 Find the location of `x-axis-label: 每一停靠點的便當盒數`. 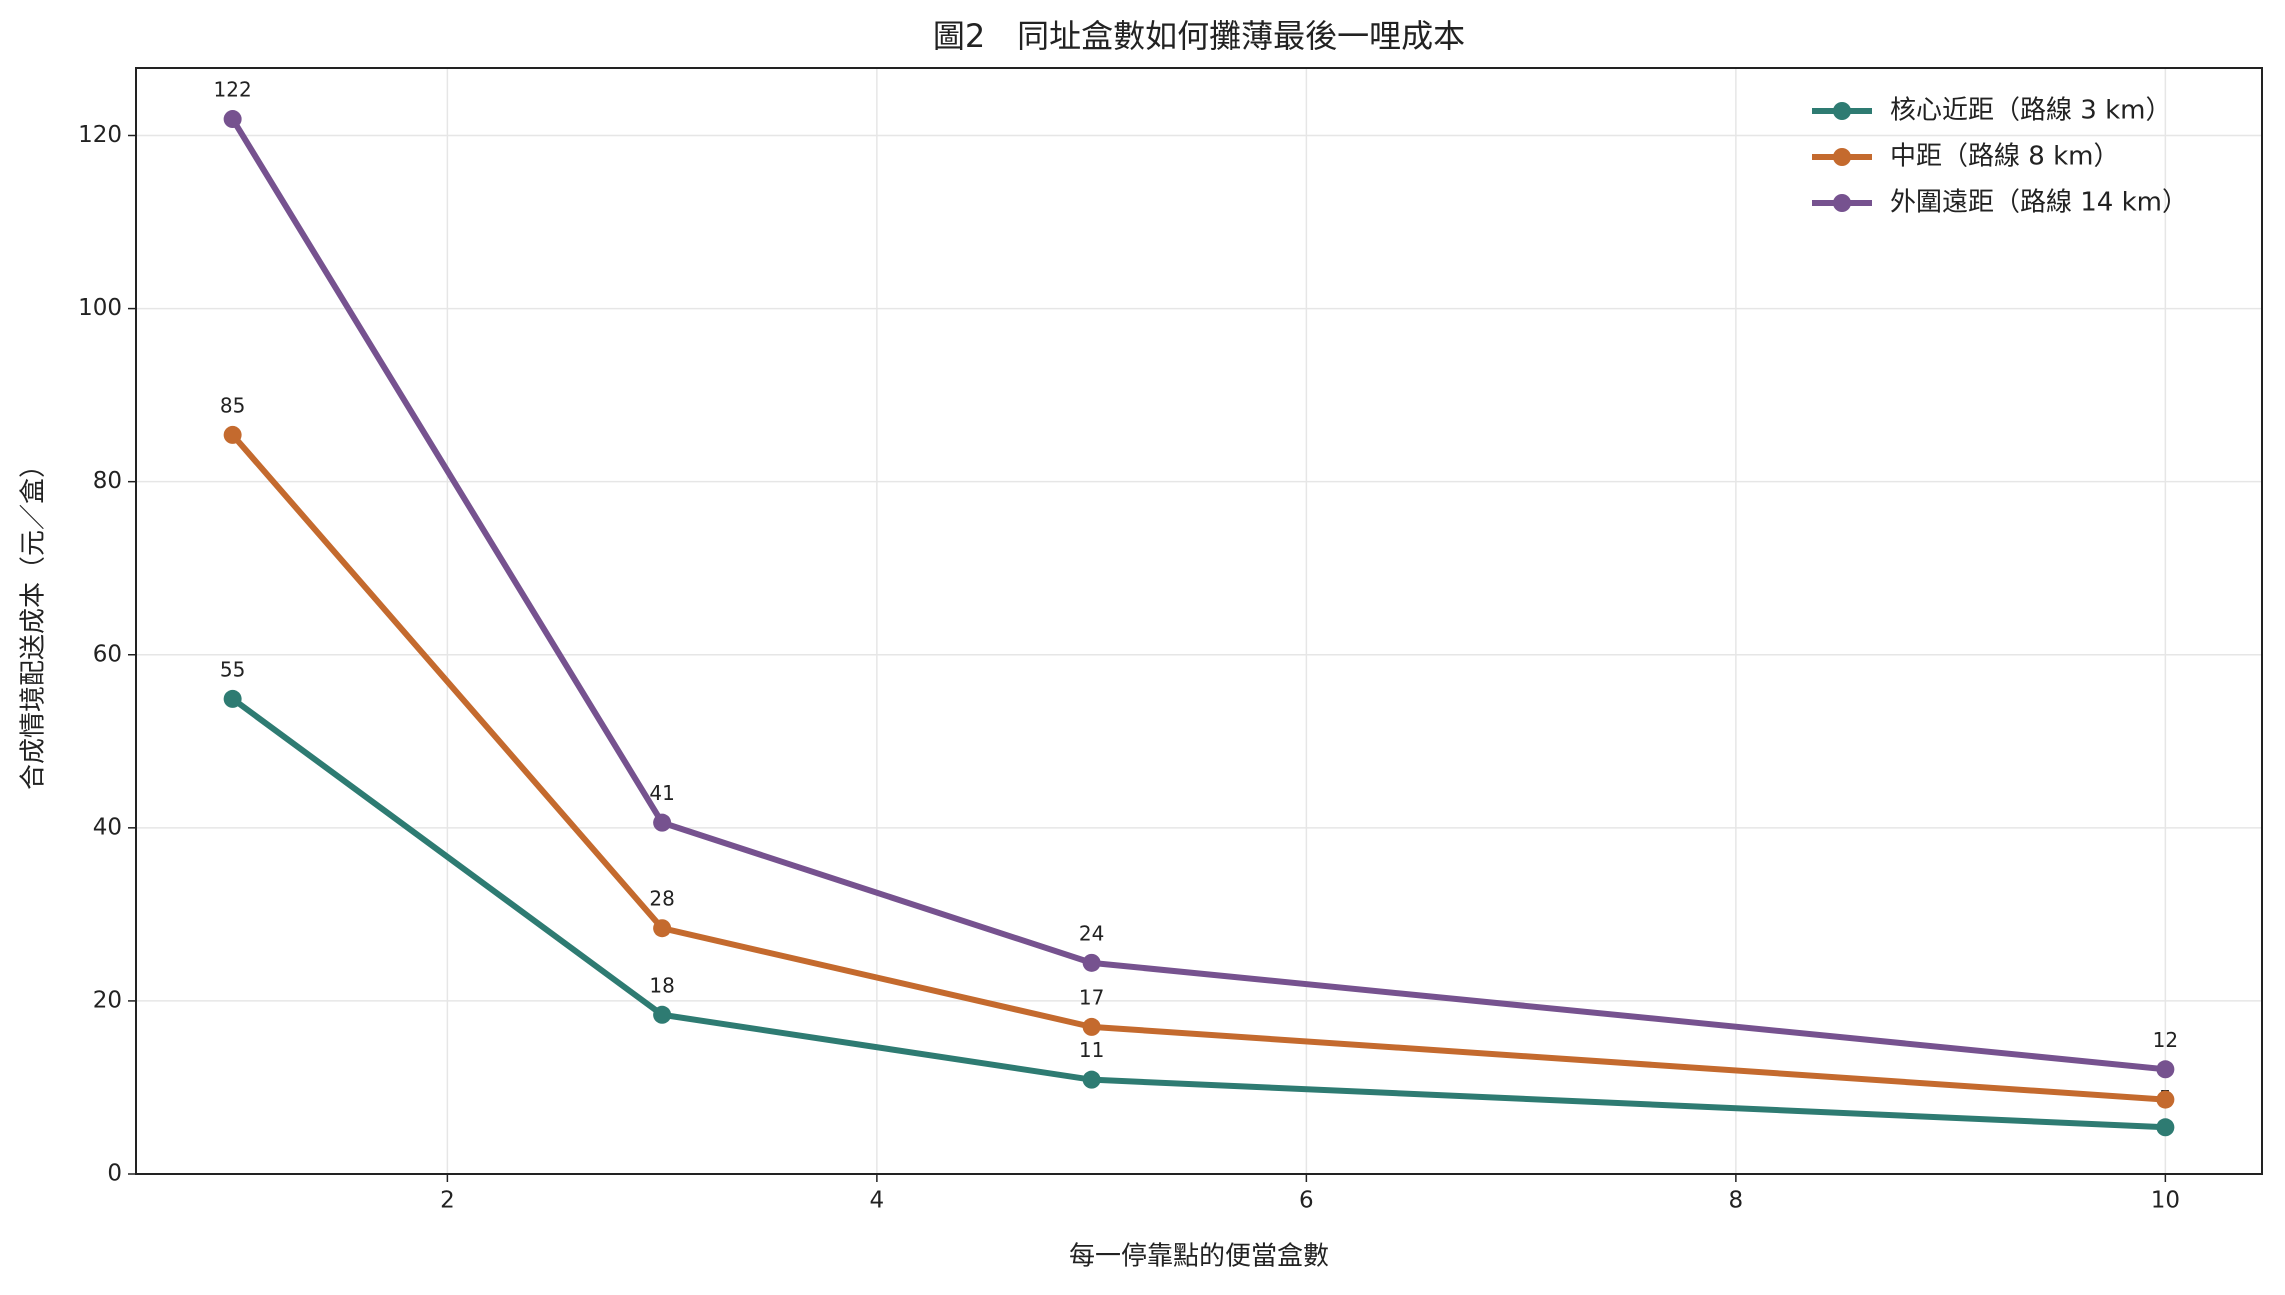

x-axis-label: 每一停靠點的便當盒數 is located at coordinates (1199, 1257).